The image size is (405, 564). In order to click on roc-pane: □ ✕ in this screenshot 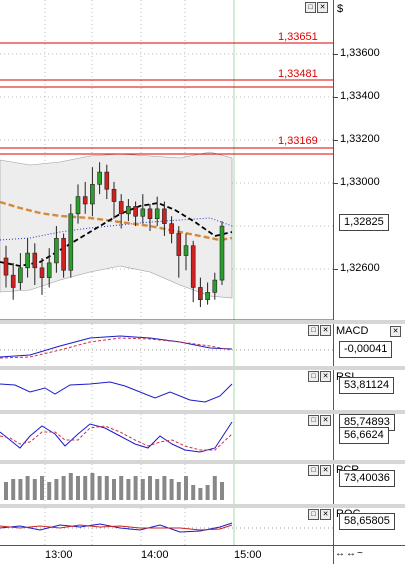, I will do `click(166, 526)`.